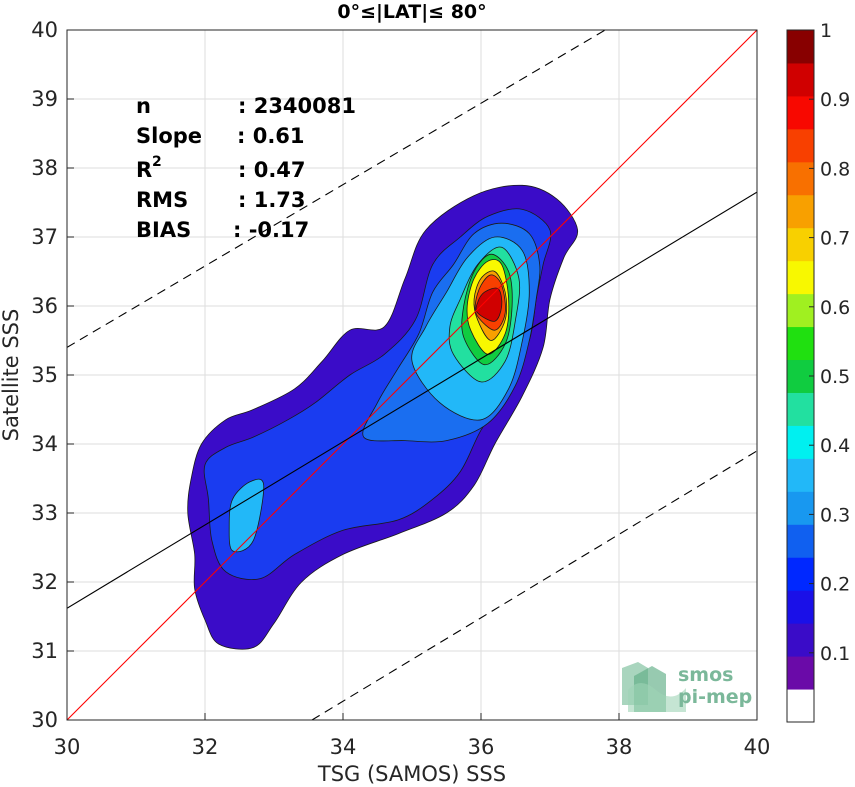  Describe the element at coordinates (619, 747) in the screenshot. I see `x-tick-label: 38` at that location.